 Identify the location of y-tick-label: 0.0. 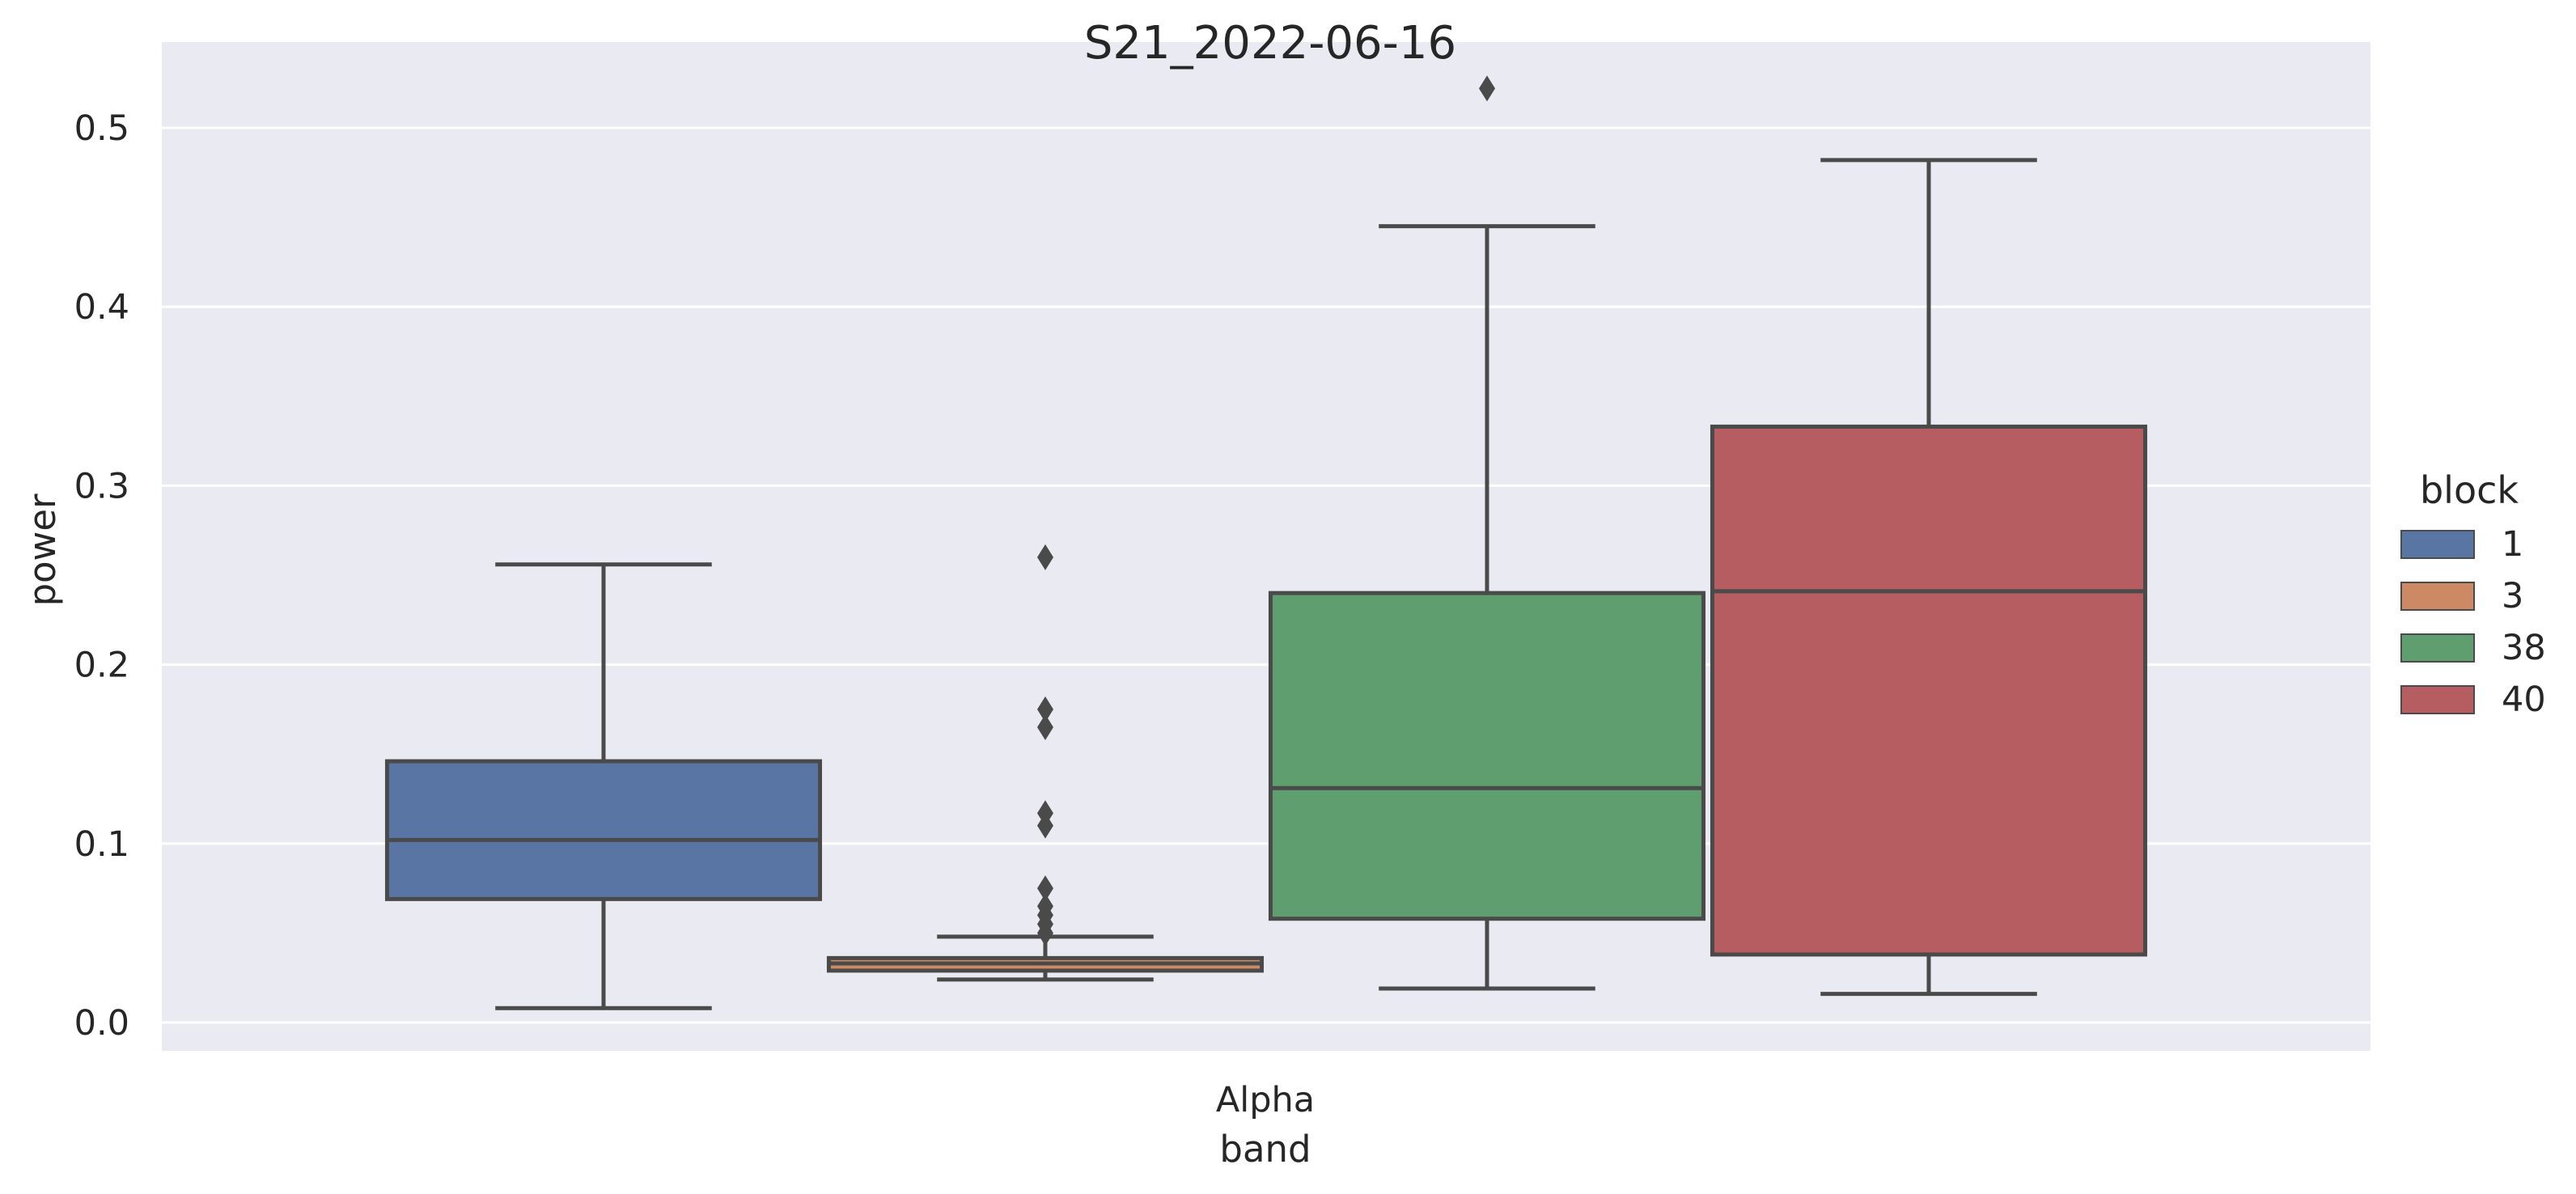
(101, 1023).